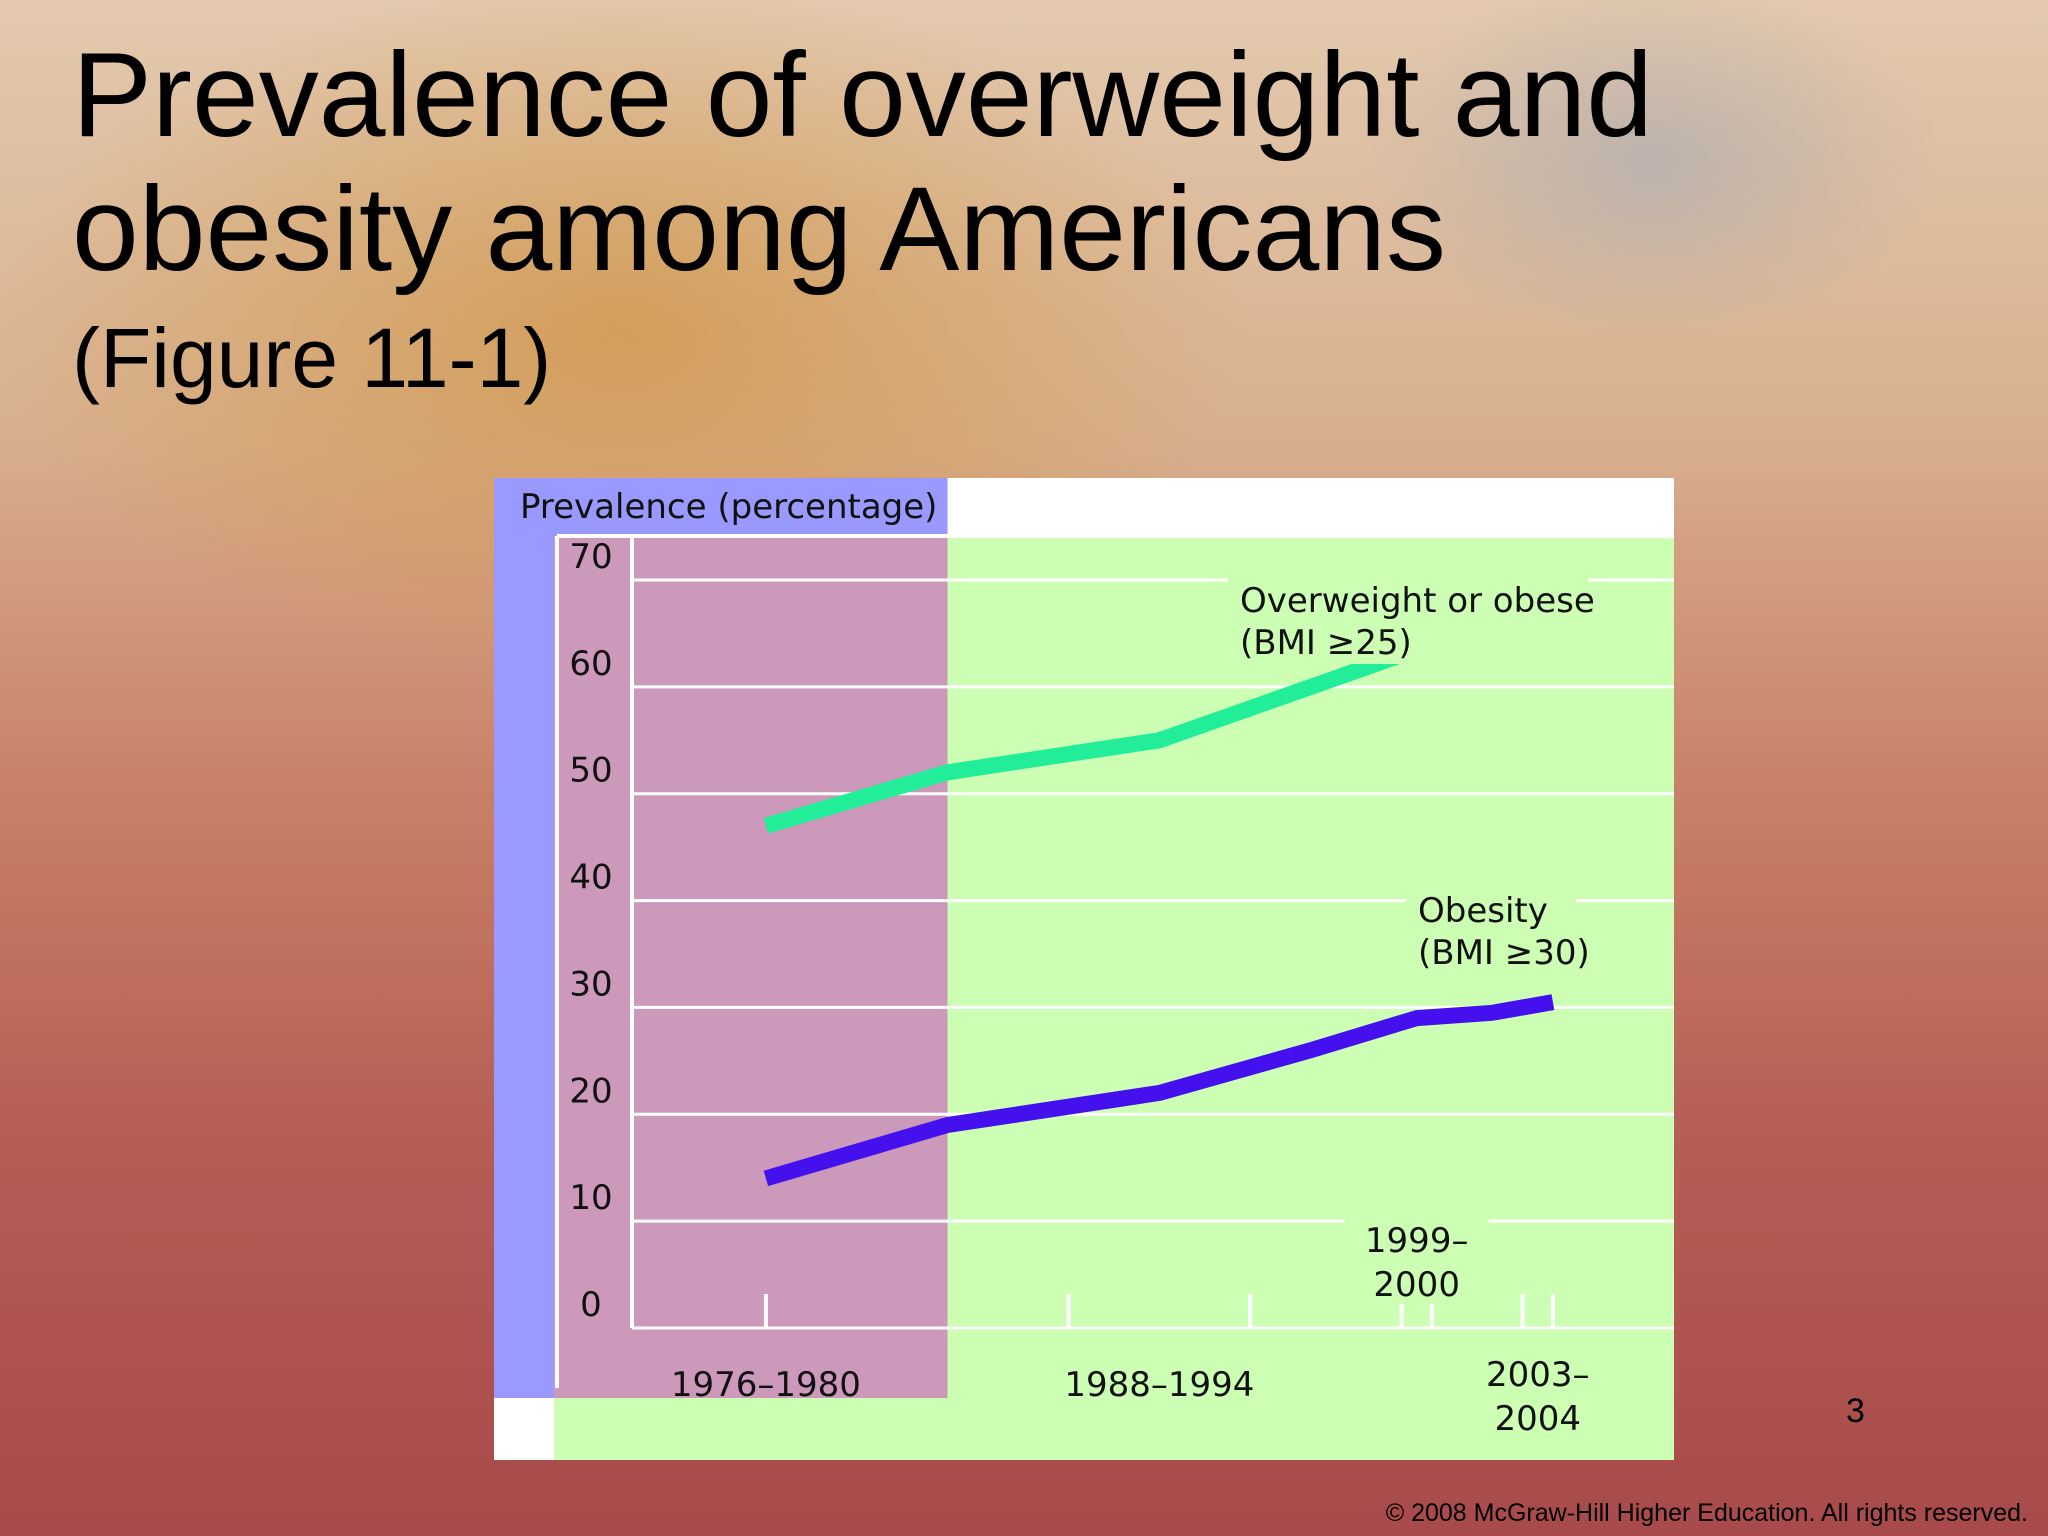 The width and height of the screenshot is (2048, 1536). What do you see at coordinates (862, 95) in the screenshot?
I see `slide-title-line-1: Prevalence of overweight and` at bounding box center [862, 95].